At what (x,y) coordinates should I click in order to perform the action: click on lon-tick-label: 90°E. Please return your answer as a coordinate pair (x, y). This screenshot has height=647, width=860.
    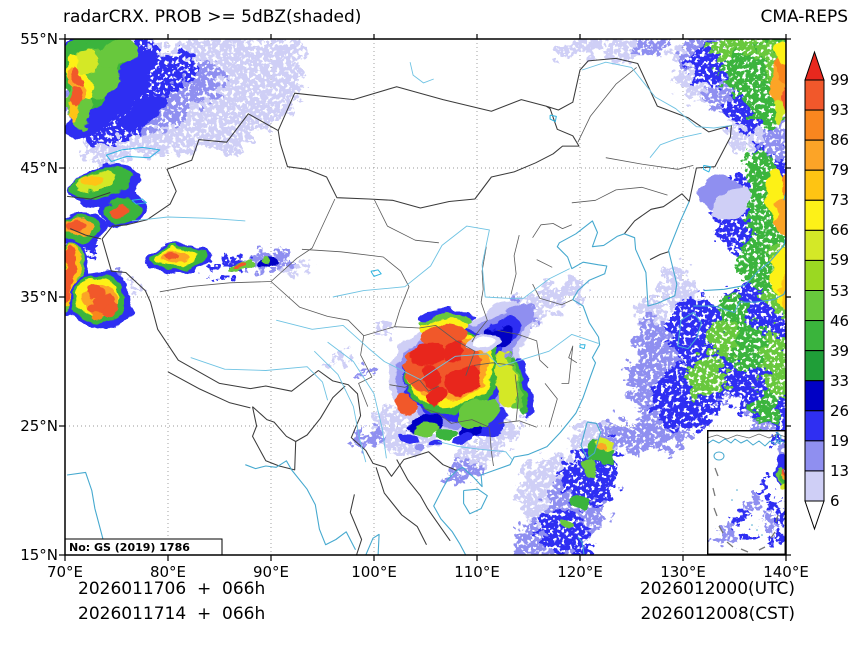
    Looking at the image, I should click on (271, 572).